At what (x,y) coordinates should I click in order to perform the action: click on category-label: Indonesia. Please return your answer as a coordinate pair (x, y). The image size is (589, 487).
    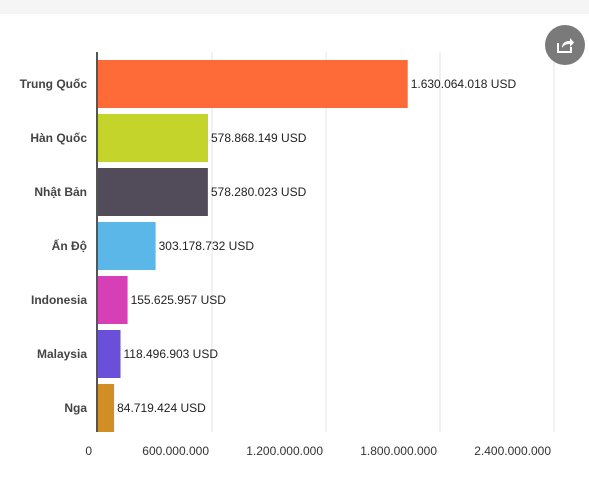
    Looking at the image, I should click on (59, 300).